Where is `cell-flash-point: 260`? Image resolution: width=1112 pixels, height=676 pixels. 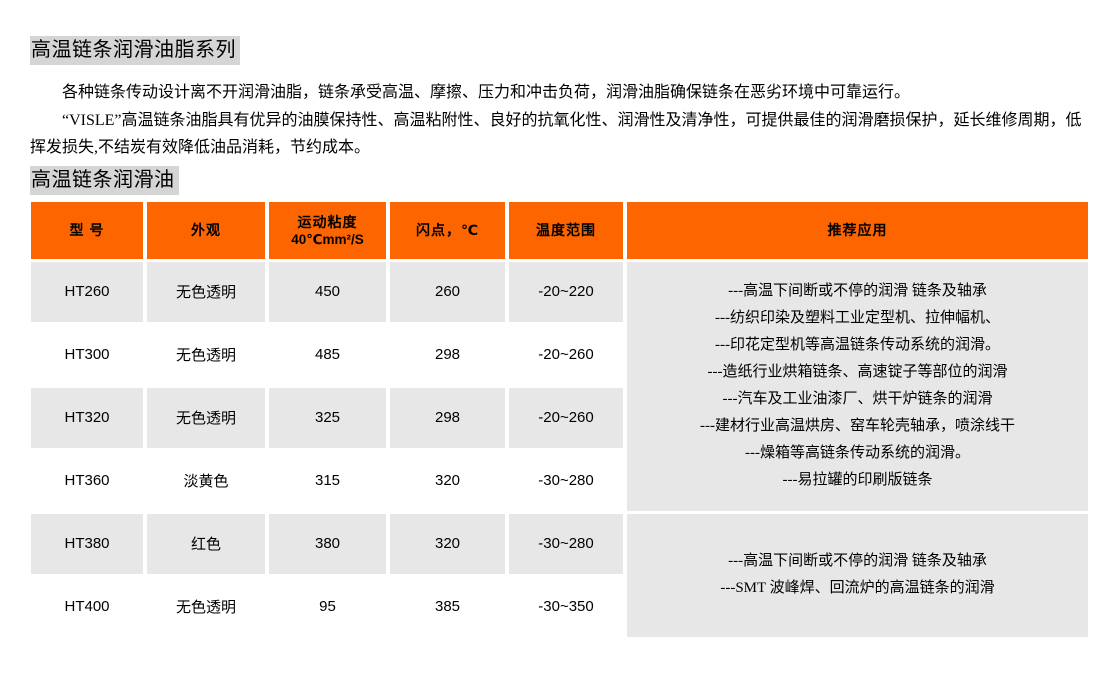 cell-flash-point: 260 is located at coordinates (447, 291).